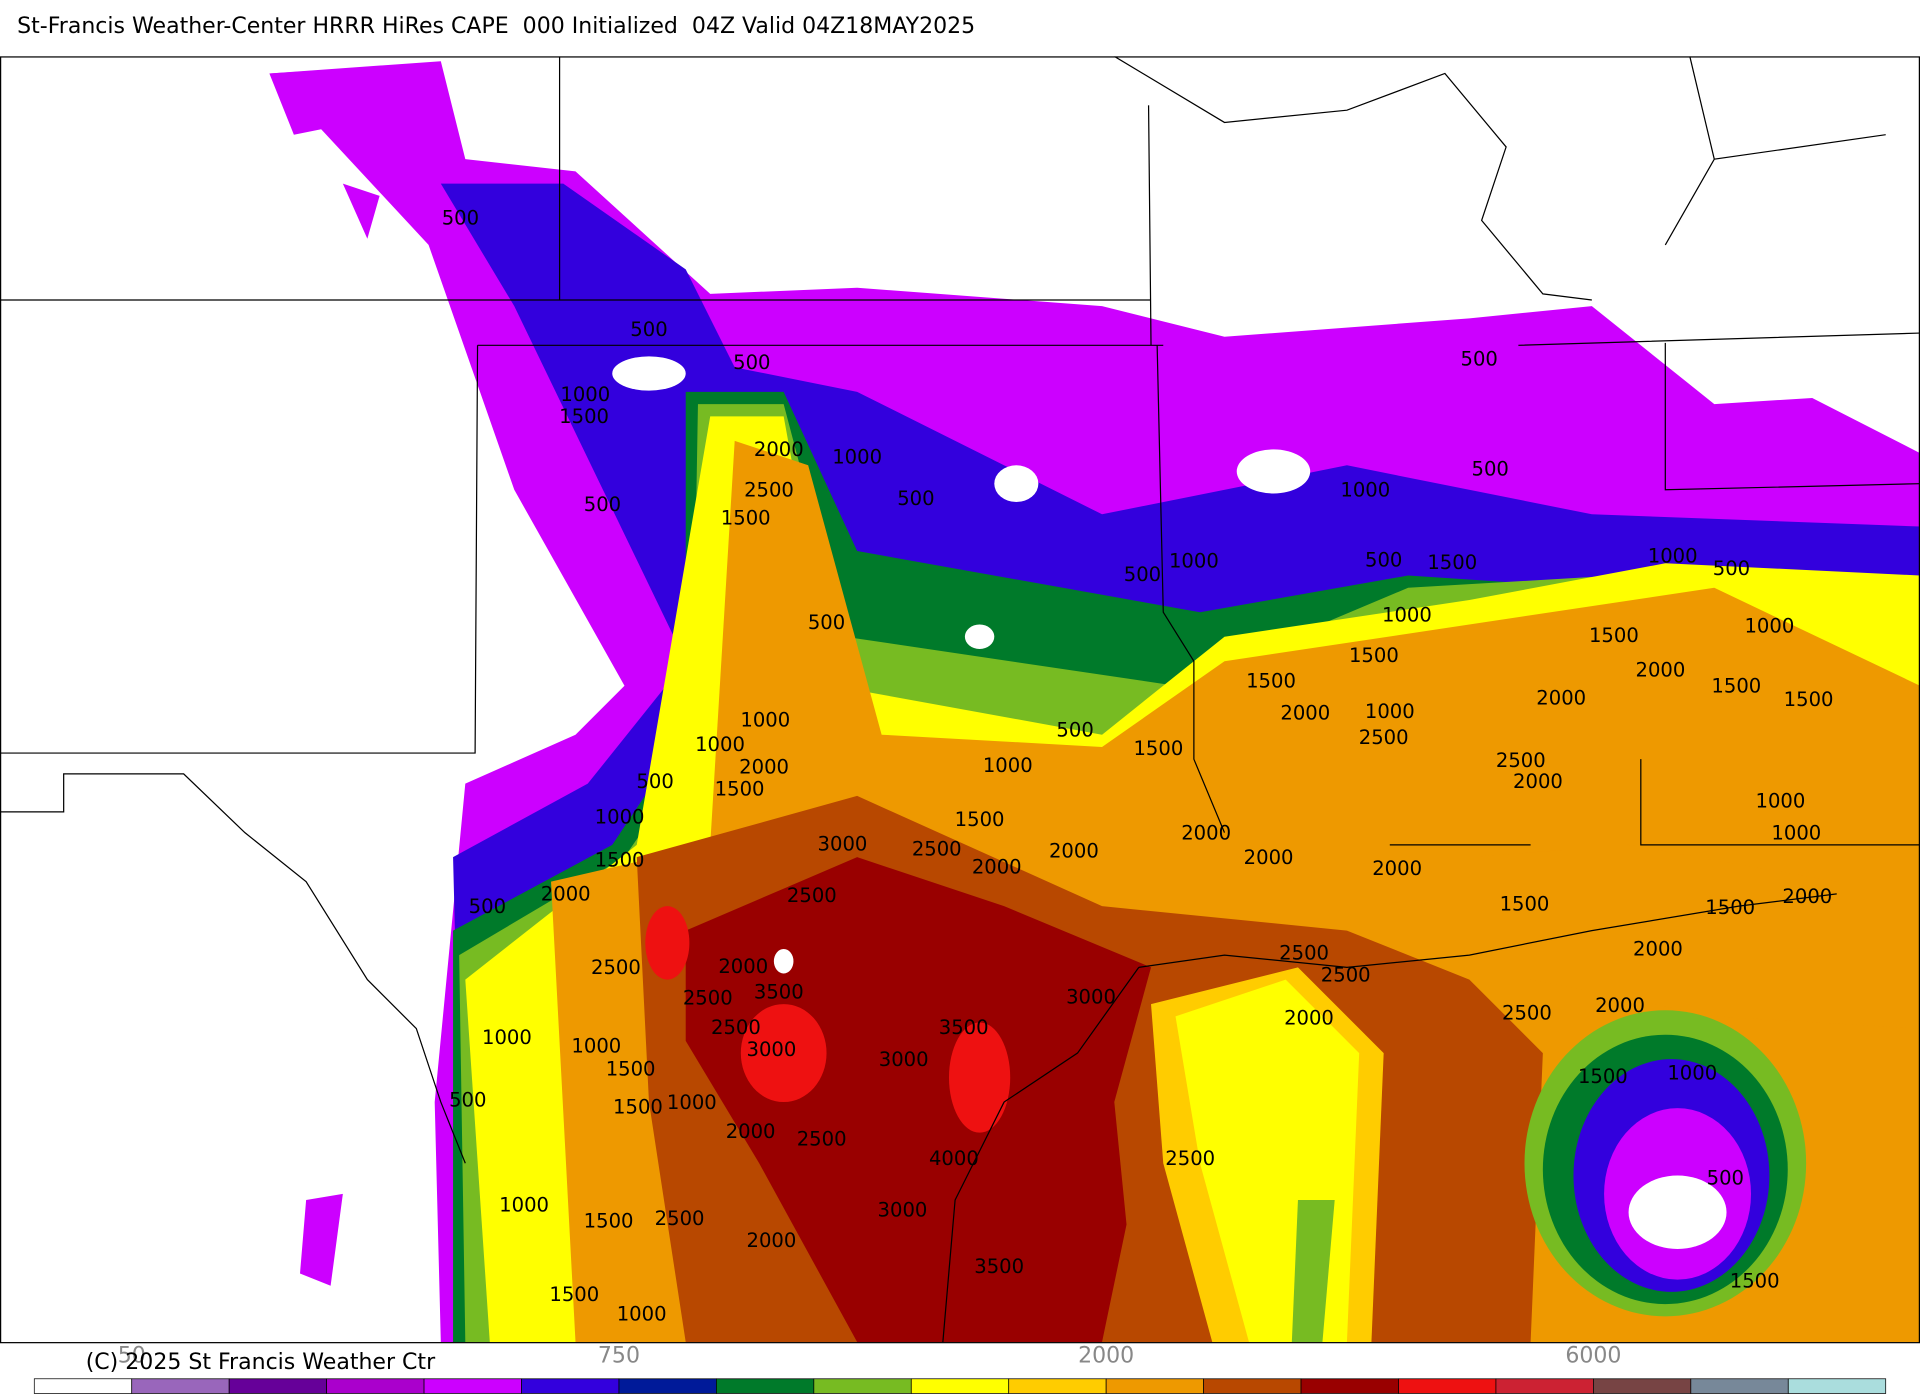  What do you see at coordinates (619, 1356) in the screenshot?
I see `colorbar-label: 750` at bounding box center [619, 1356].